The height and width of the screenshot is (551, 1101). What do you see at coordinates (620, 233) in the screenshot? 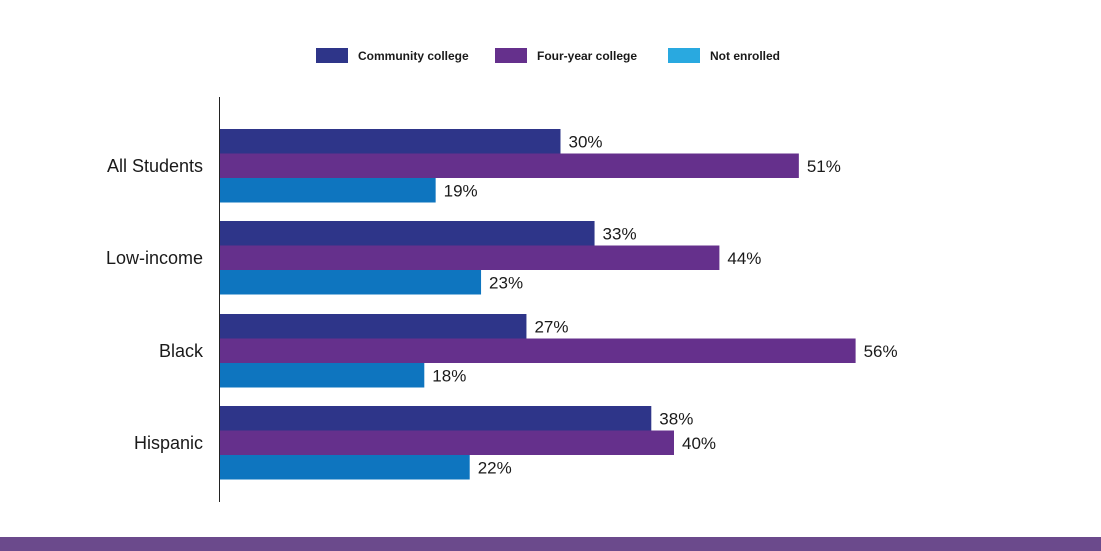
I see `value-label-low-income-community-college: 33%` at bounding box center [620, 233].